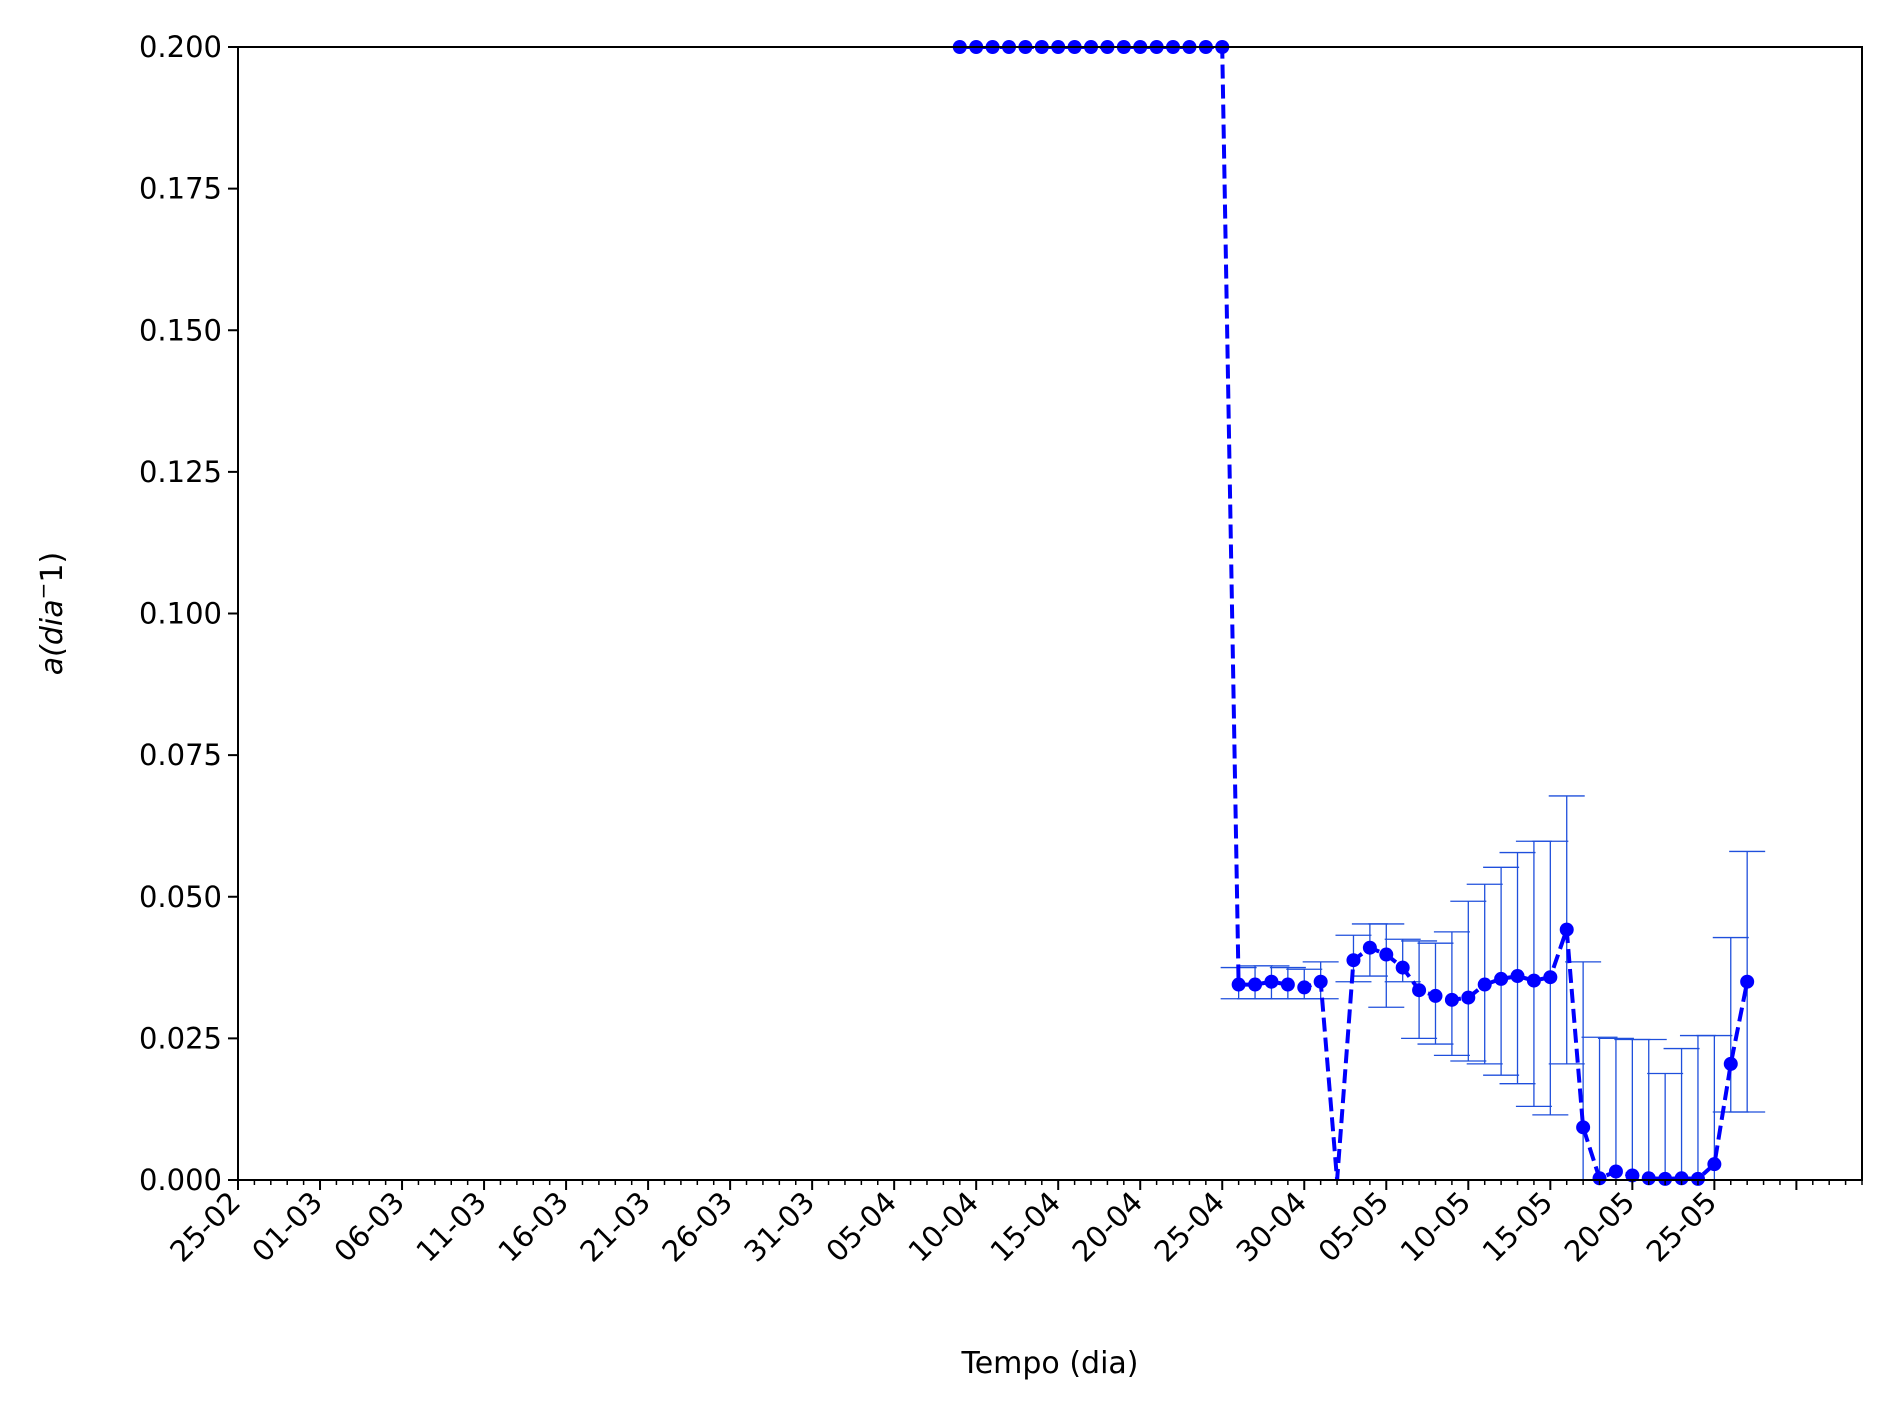 The width and height of the screenshot is (1884, 1410). What do you see at coordinates (180, 614) in the screenshot?
I see `y-tick-label: 0.100` at bounding box center [180, 614].